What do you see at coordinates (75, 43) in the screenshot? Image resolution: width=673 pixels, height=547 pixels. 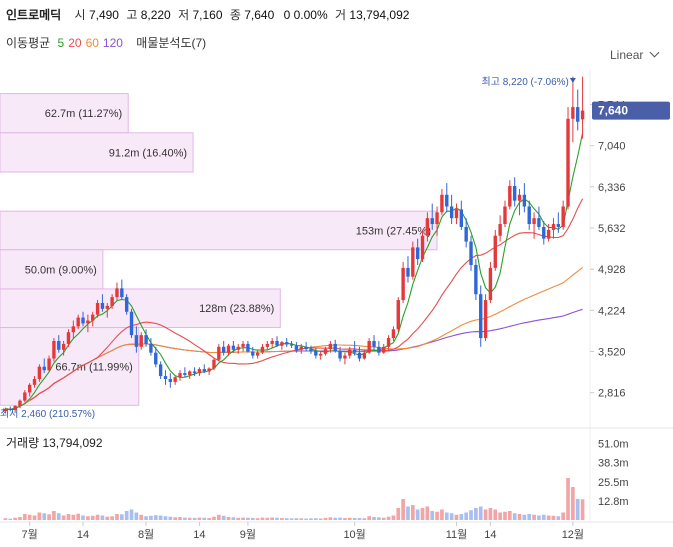 I see `ma-20-toggle: 20` at bounding box center [75, 43].